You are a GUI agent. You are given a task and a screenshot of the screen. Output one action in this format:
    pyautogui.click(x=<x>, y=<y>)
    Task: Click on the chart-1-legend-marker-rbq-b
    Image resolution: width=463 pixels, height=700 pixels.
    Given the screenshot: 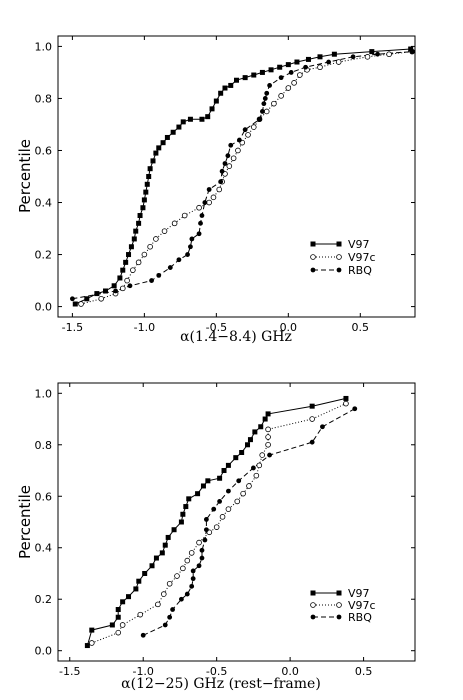 What is the action you would take?
    pyautogui.click(x=339, y=270)
    